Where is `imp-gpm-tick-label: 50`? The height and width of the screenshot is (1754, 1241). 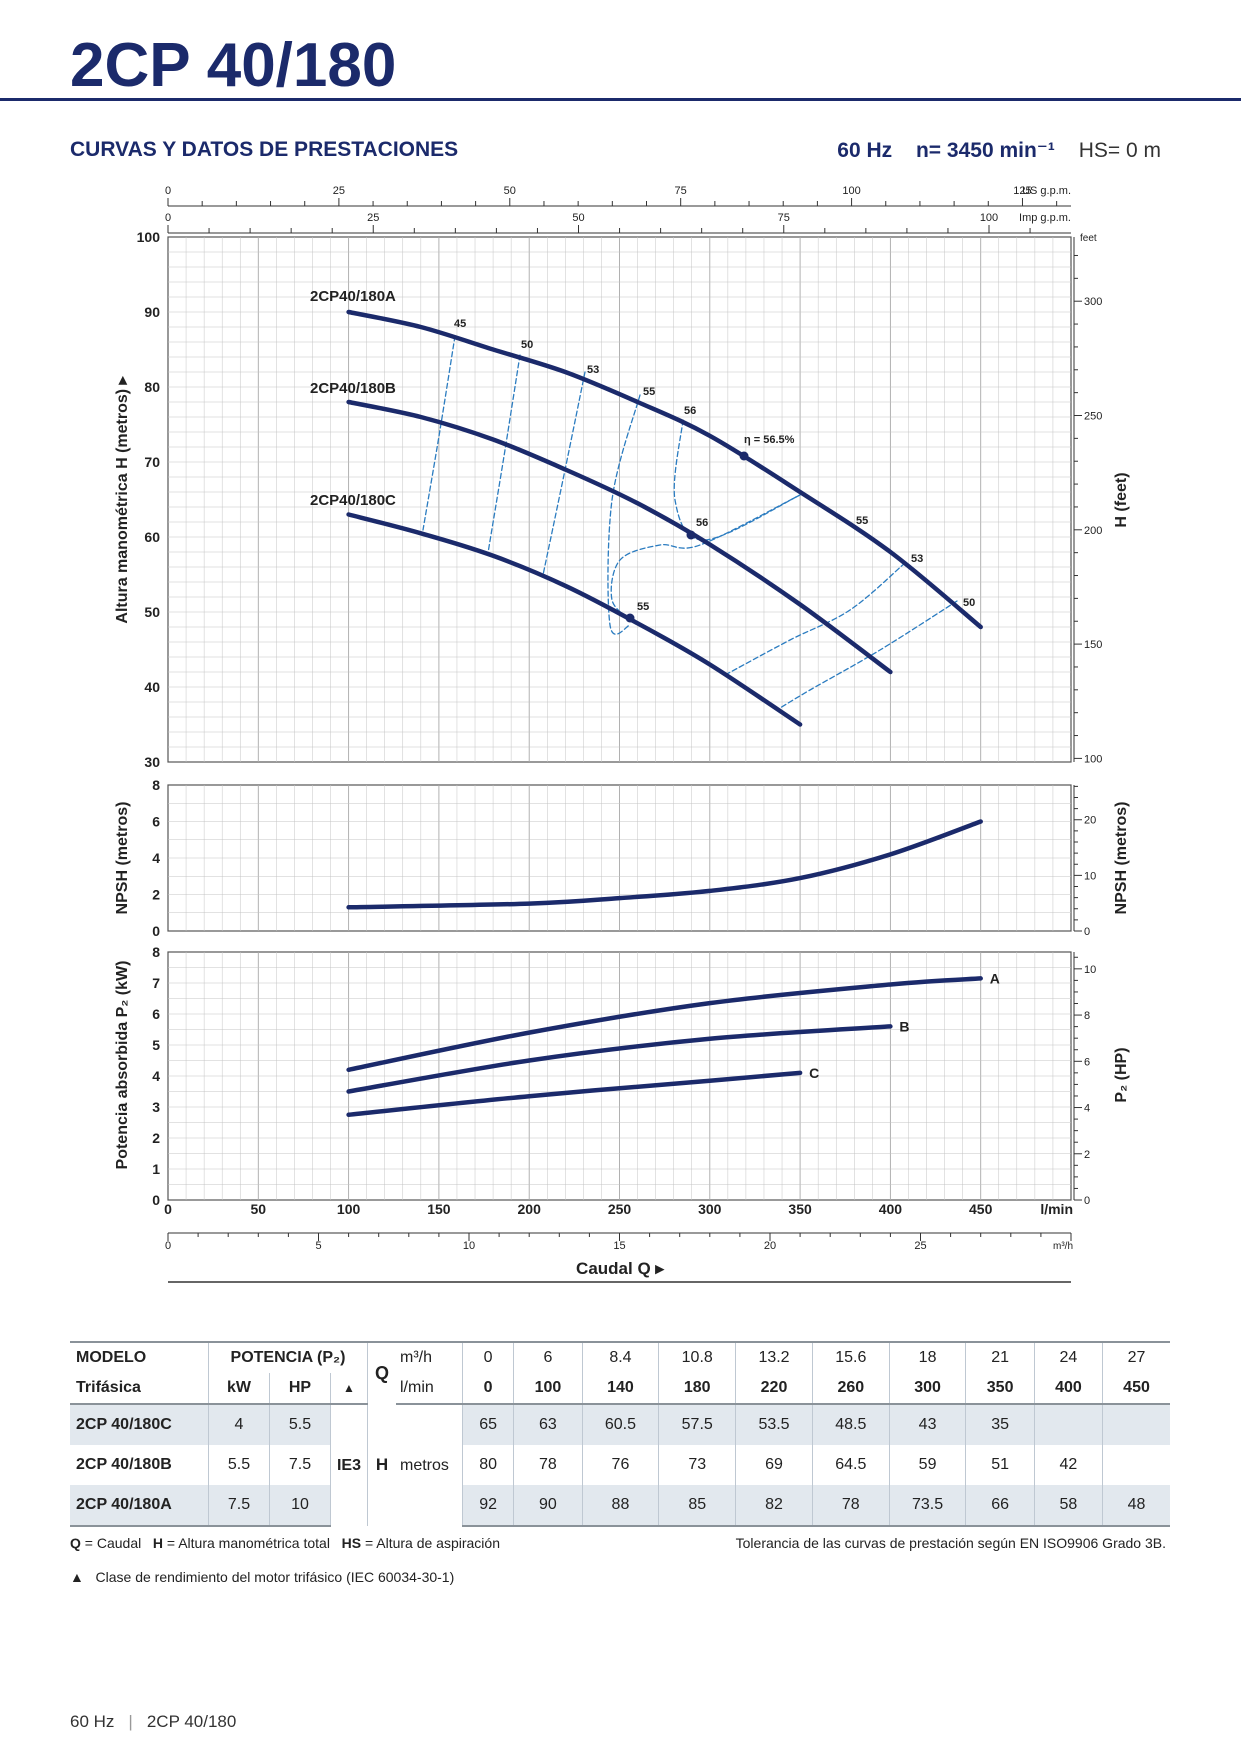 imp-gpm-tick-label: 50 is located at coordinates (578, 218).